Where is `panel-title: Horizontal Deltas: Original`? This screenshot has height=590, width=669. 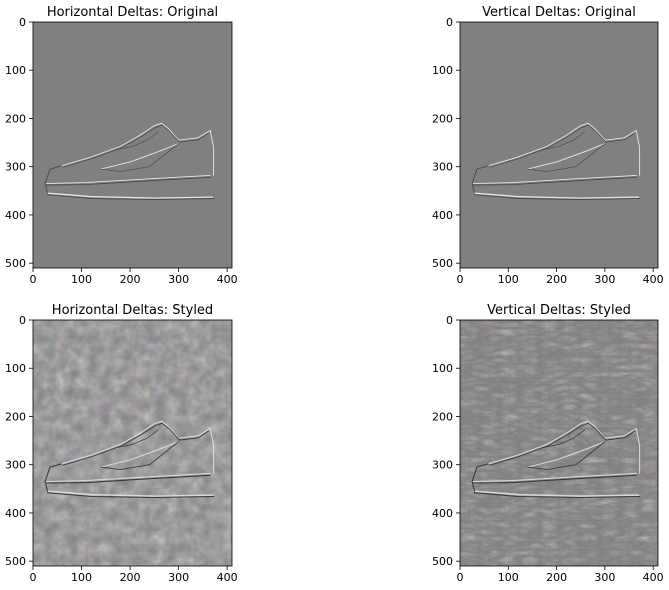 panel-title: Horizontal Deltas: Original is located at coordinates (132, 12).